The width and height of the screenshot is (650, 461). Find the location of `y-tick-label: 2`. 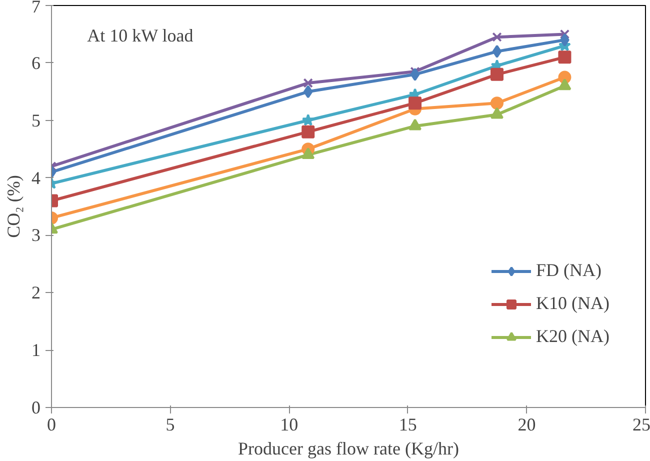

y-tick-label: 2 is located at coordinates (36, 292).